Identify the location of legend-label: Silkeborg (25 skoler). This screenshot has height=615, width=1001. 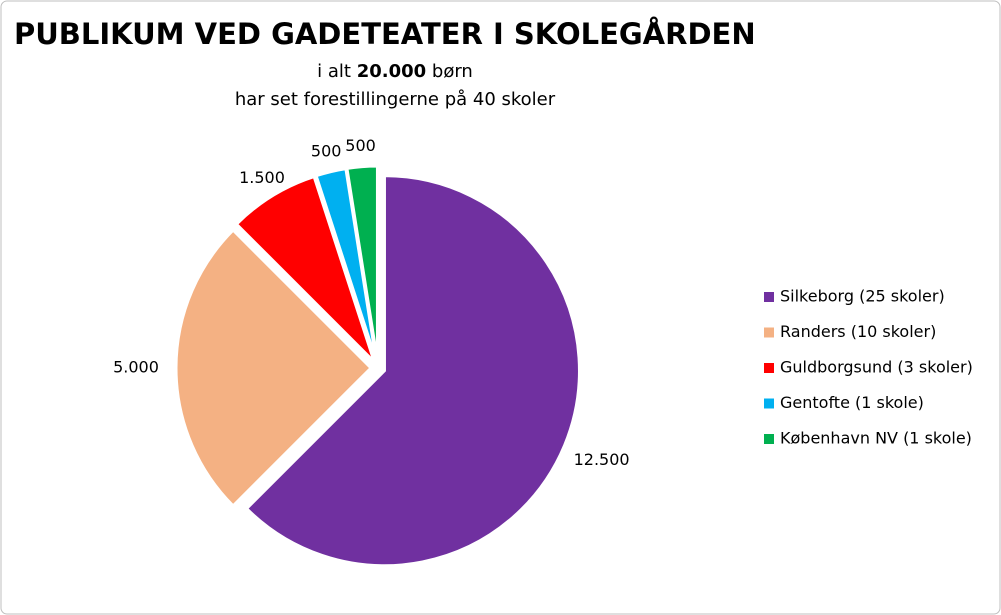
(862, 296).